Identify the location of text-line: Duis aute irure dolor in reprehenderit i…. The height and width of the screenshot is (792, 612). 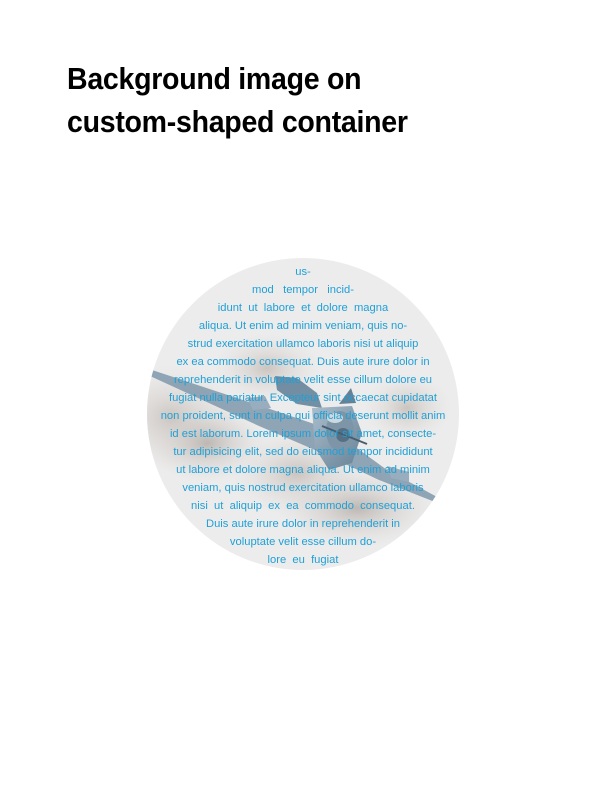
(303, 524).